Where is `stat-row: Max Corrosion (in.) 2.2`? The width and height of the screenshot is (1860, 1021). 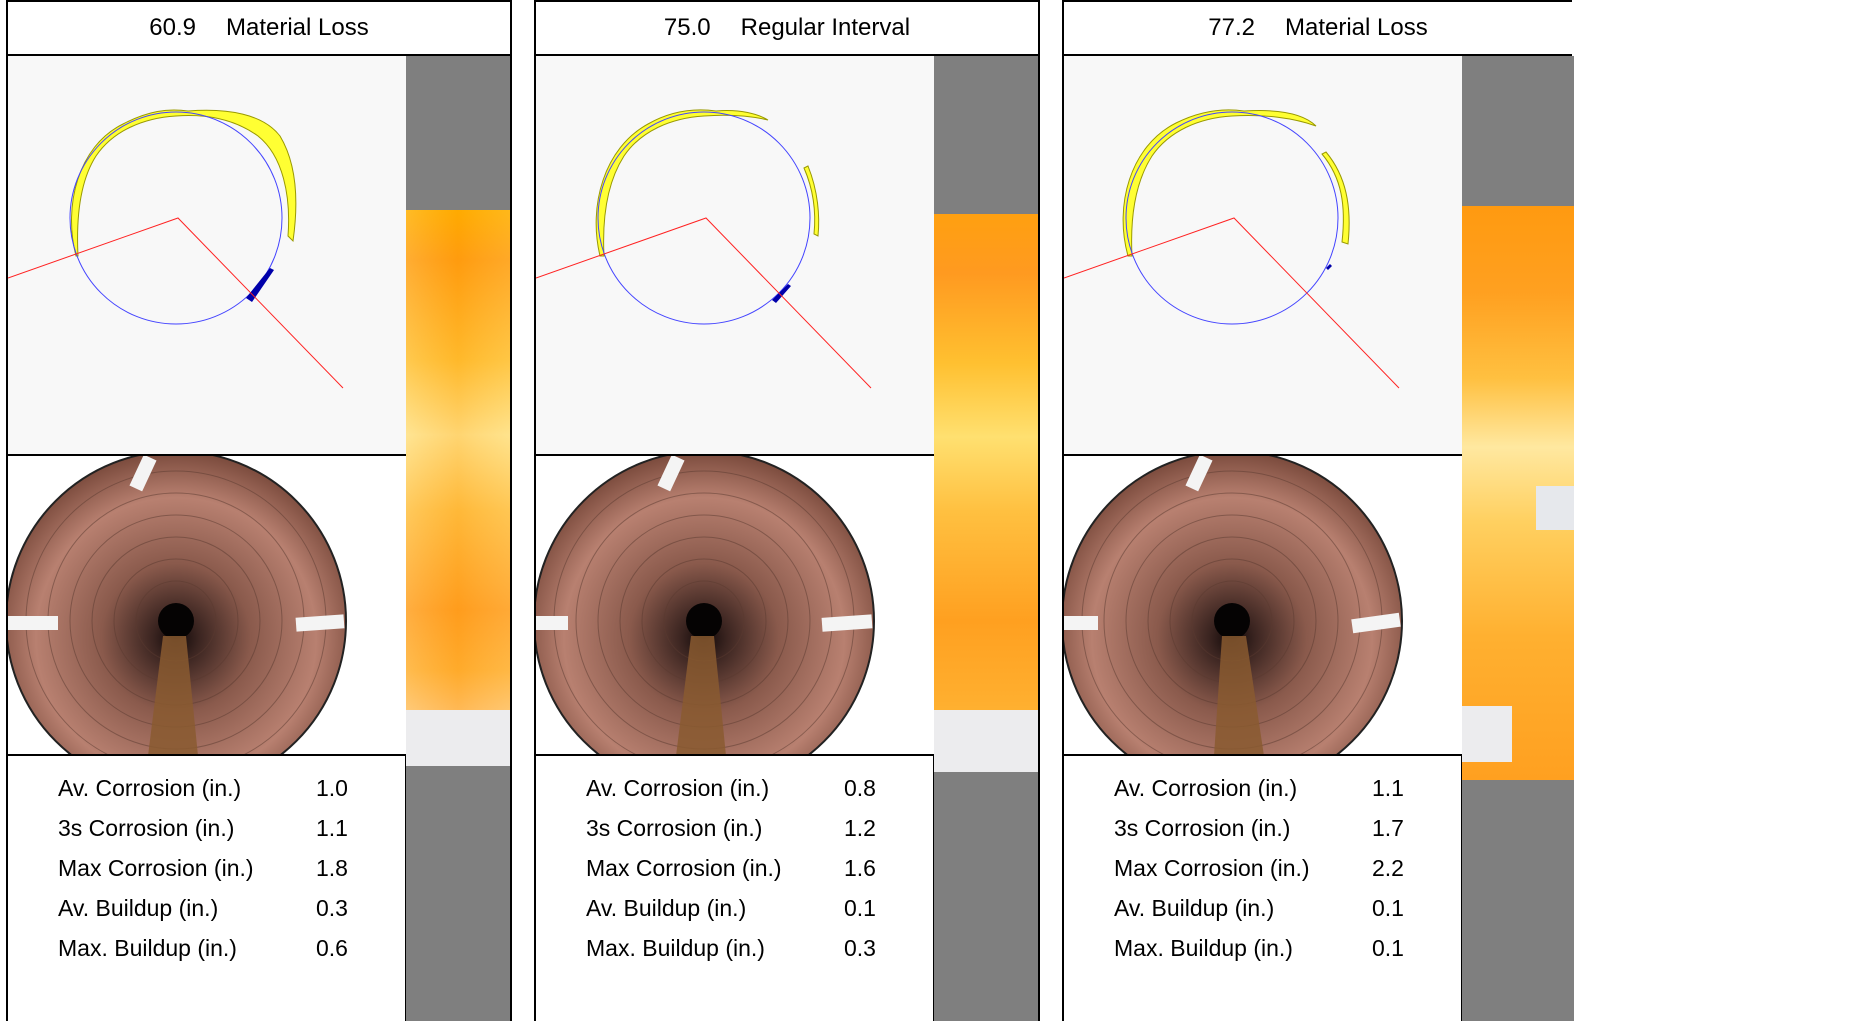
stat-row: Max Corrosion (in.) 2.2 is located at coordinates (1259, 868).